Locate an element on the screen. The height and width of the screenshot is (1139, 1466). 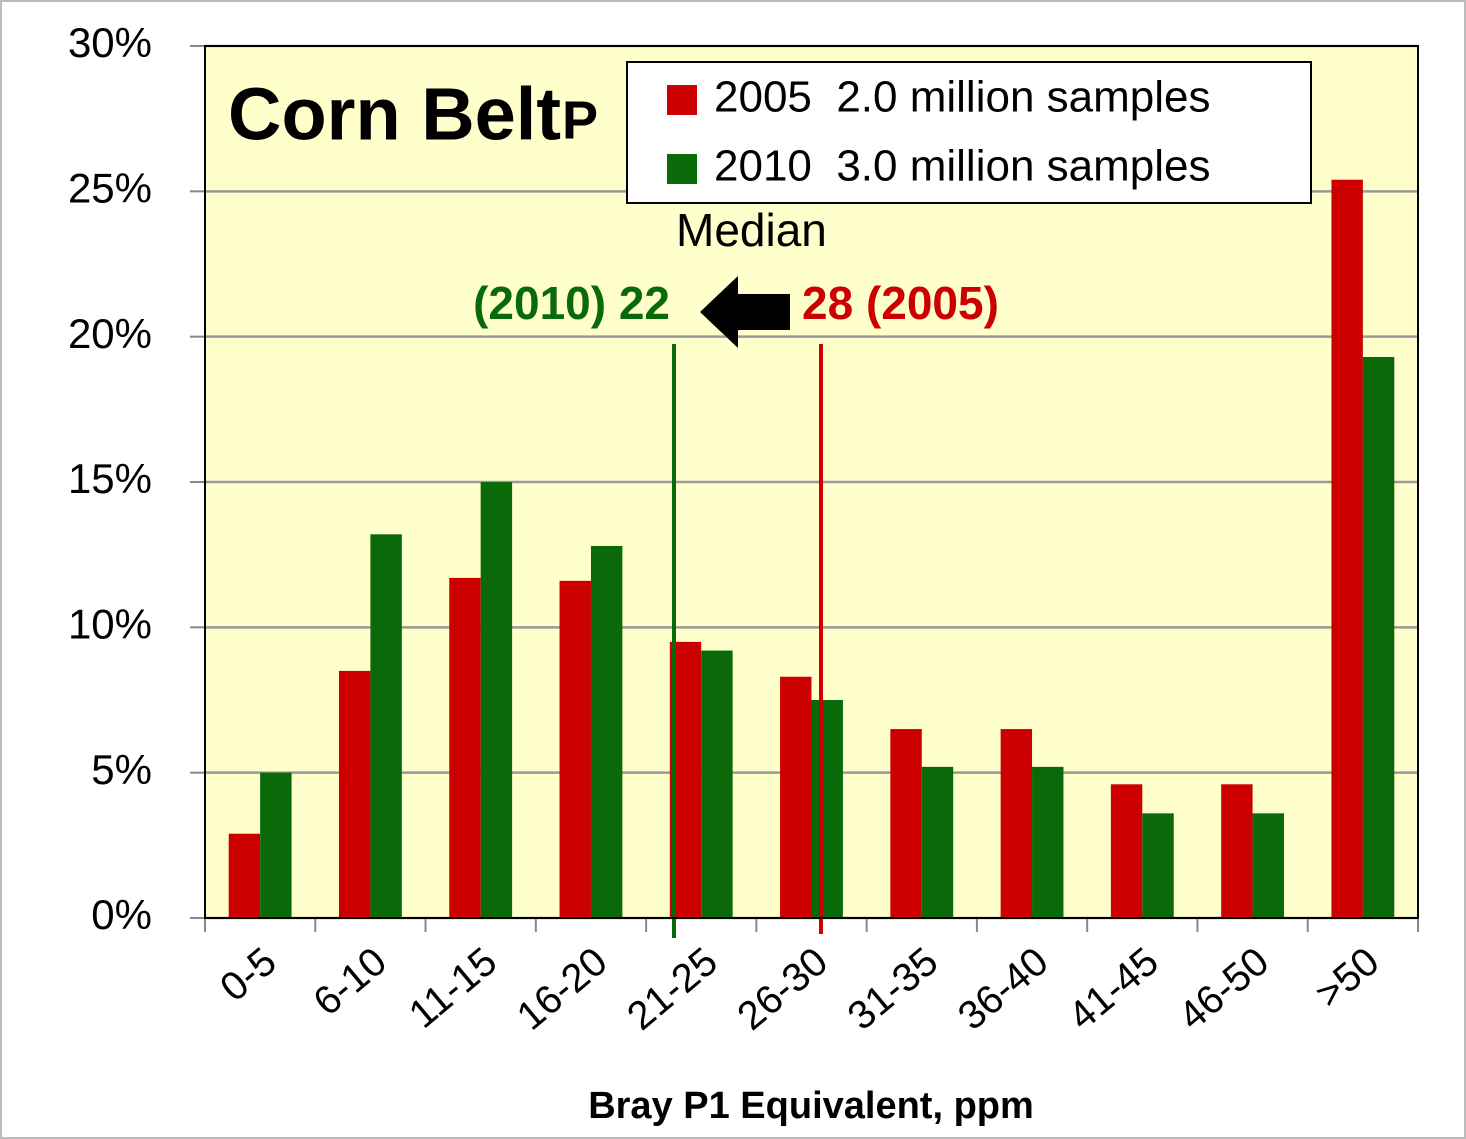
y-tick-label: 0% is located at coordinates (121, 914).